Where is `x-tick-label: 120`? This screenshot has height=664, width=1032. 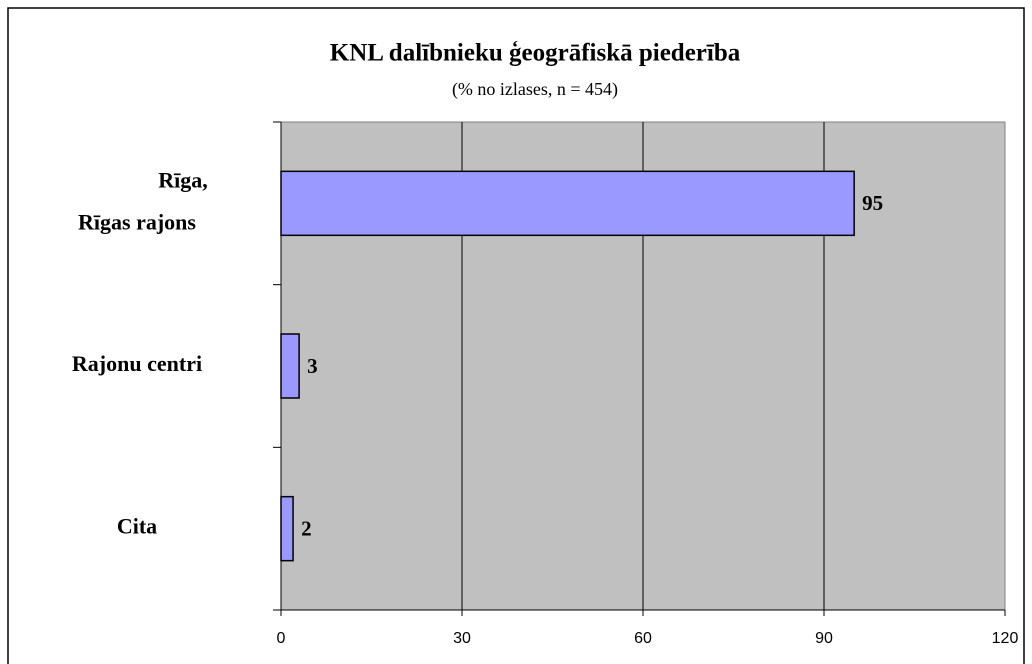 x-tick-label: 120 is located at coordinates (1005, 638).